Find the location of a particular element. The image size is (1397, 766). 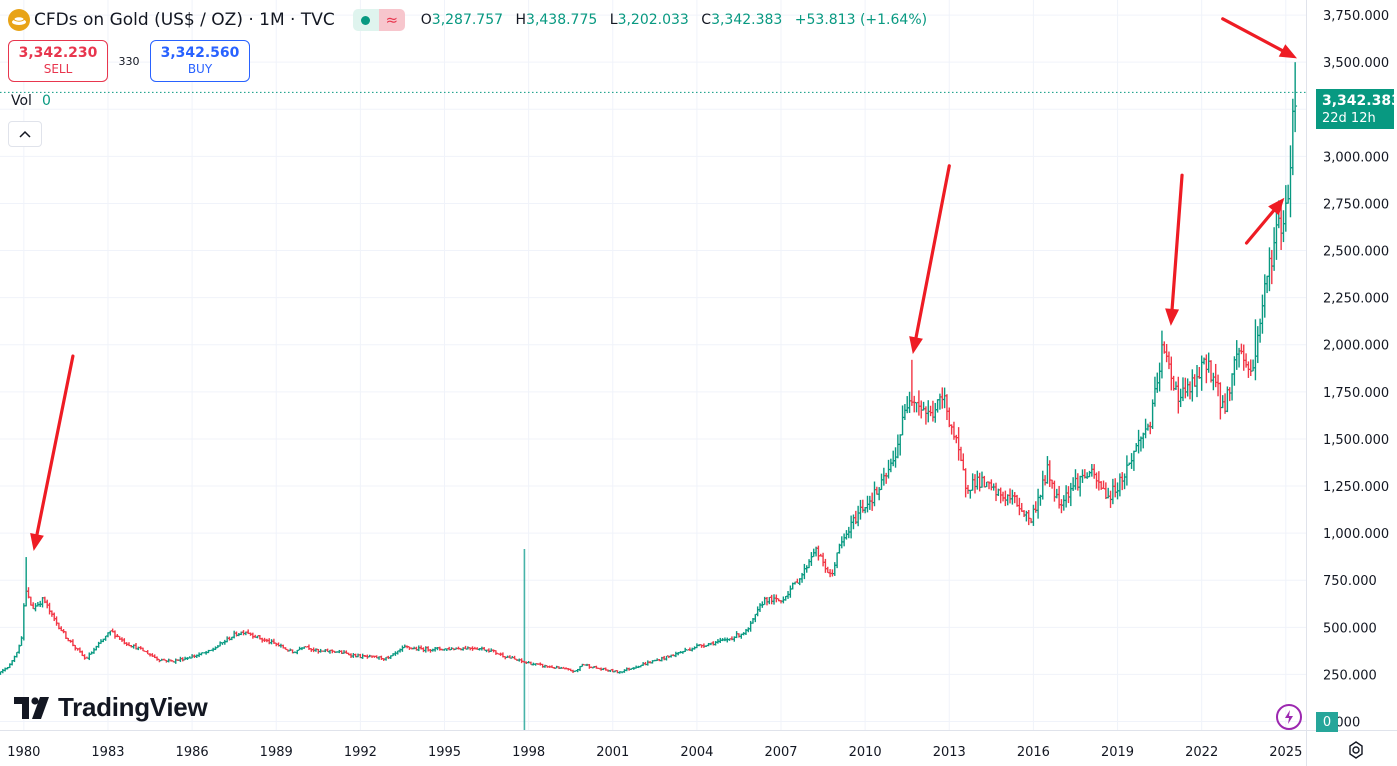

tradingview-logo: TradingView is located at coordinates (111, 707).